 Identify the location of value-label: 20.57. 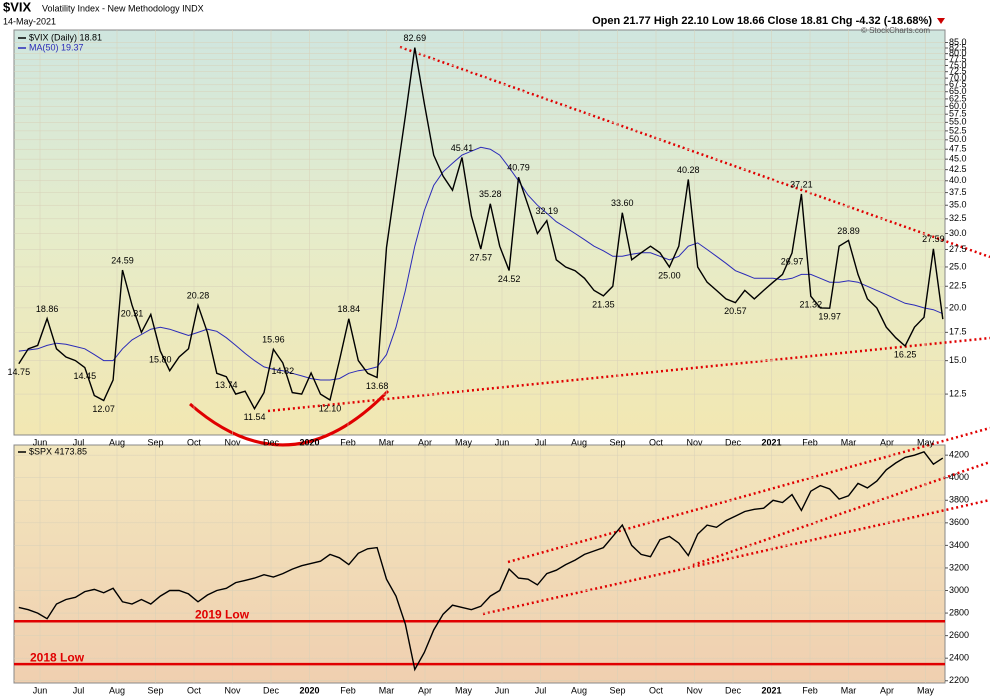
(735, 311).